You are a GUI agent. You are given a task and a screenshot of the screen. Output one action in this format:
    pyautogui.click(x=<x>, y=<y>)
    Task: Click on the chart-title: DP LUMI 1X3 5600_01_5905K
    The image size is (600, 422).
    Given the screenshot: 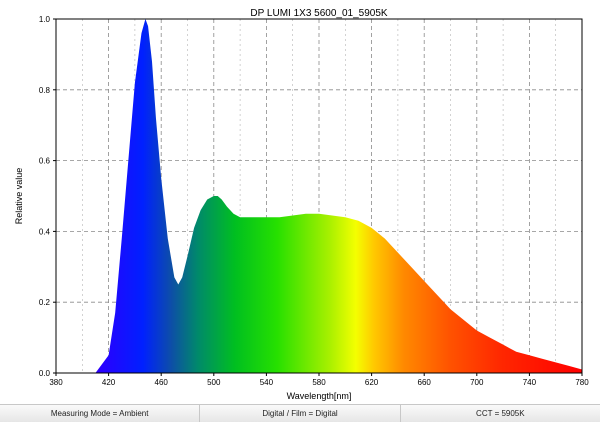 What is the action you would take?
    pyautogui.click(x=318, y=13)
    